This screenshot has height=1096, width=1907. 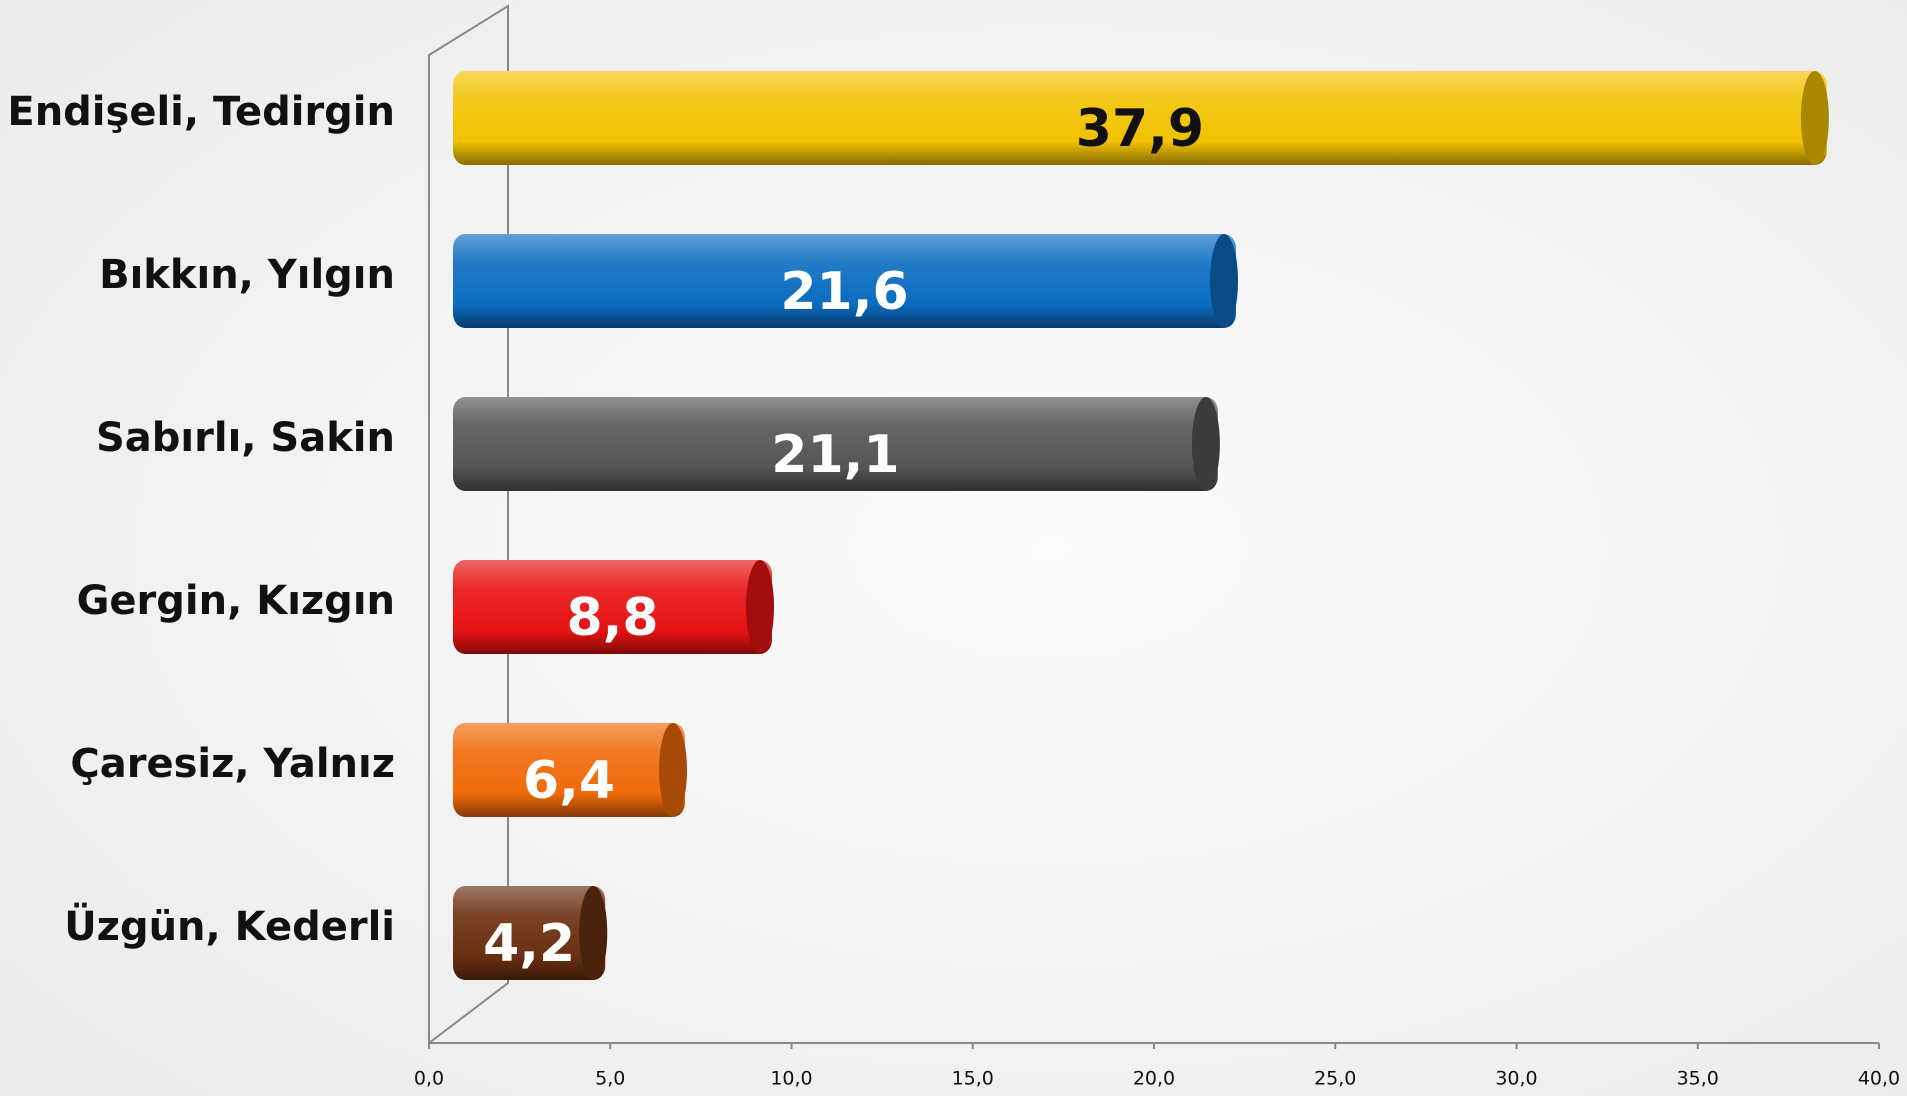 I want to click on x-tick-label: 35,0, so click(x=1698, y=1079).